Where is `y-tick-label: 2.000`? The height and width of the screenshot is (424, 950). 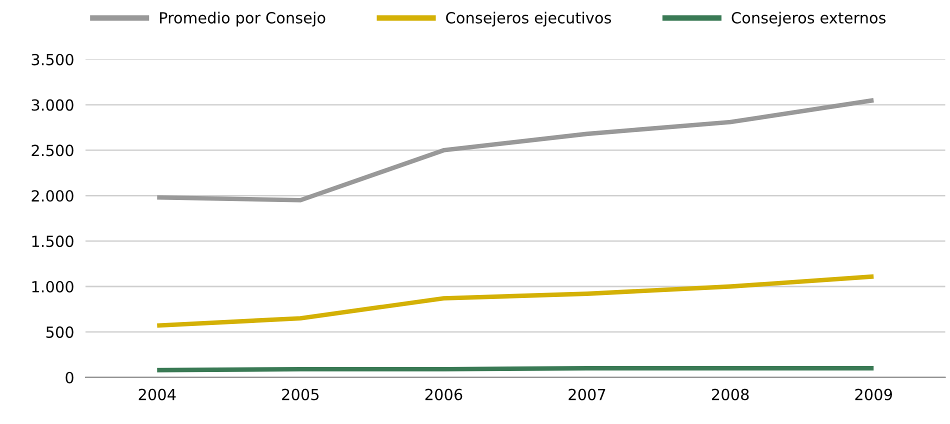 y-tick-label: 2.000 is located at coordinates (53, 196).